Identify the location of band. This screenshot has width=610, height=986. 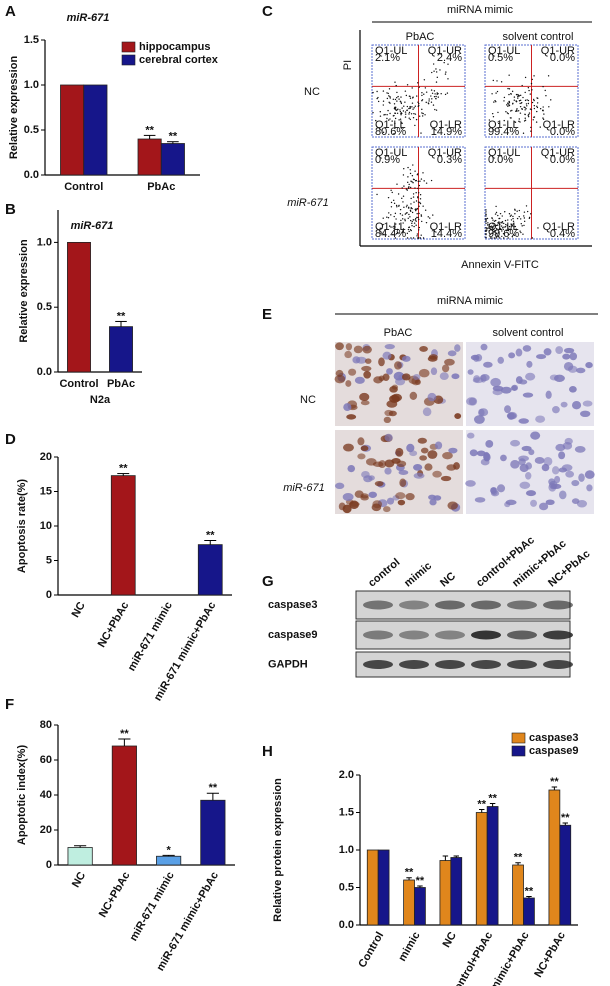
(450, 605).